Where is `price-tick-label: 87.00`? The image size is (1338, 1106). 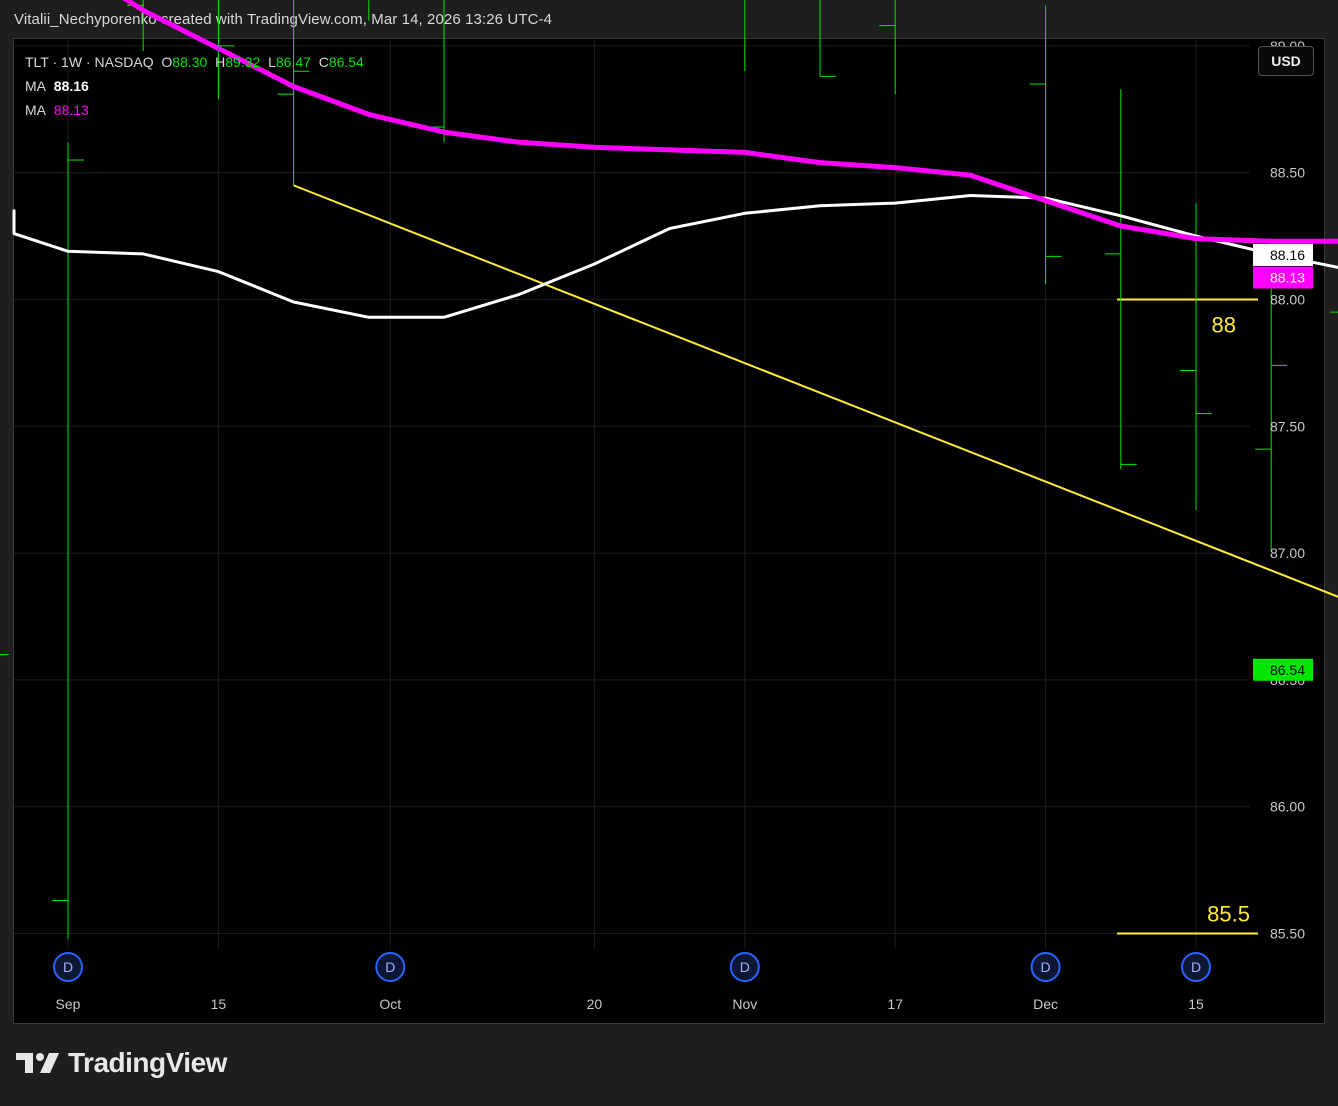
price-tick-label: 87.00 is located at coordinates (1287, 553).